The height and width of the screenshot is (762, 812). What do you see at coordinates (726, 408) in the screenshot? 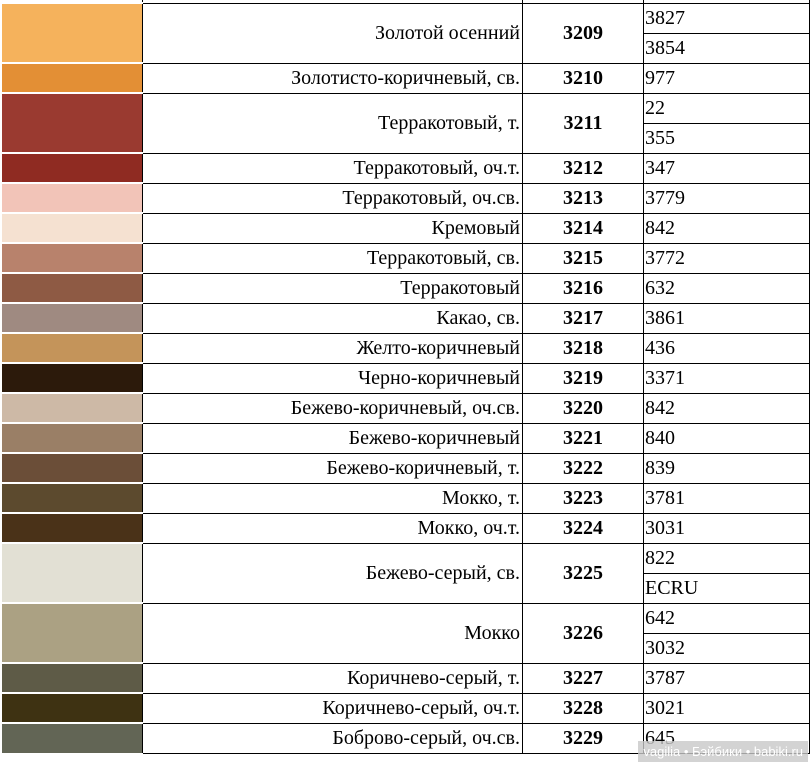
I see `alternative-code: 842` at bounding box center [726, 408].